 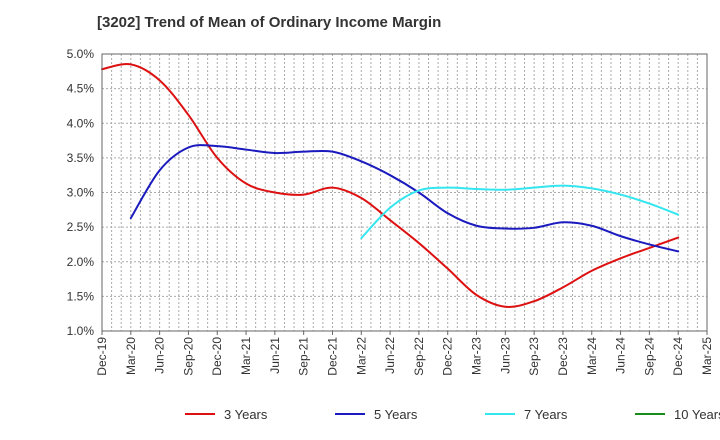 I want to click on y-tick-label: 4.0%, so click(x=81, y=123).